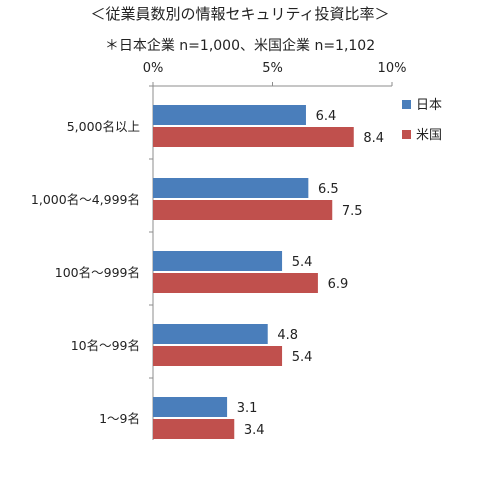  I want to click on x-tick-label: 10%, so click(392, 68).